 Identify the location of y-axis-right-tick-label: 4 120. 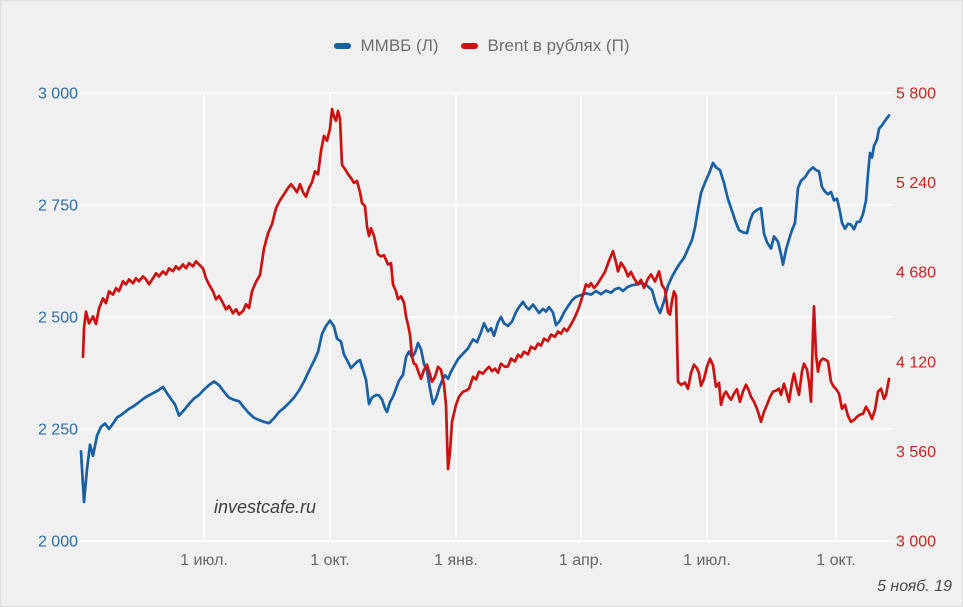
(916, 362).